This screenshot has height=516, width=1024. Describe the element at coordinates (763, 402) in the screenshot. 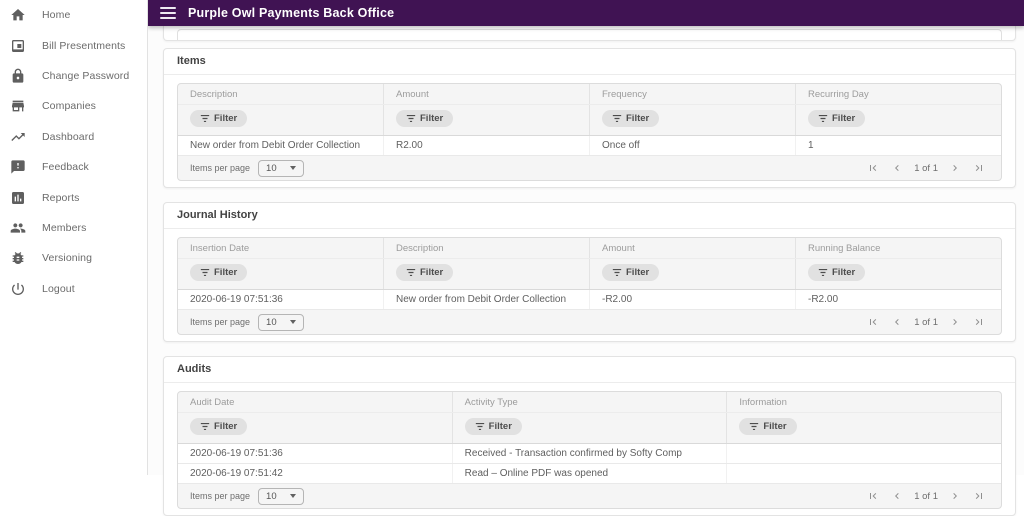

I see `column-header: Information` at that location.